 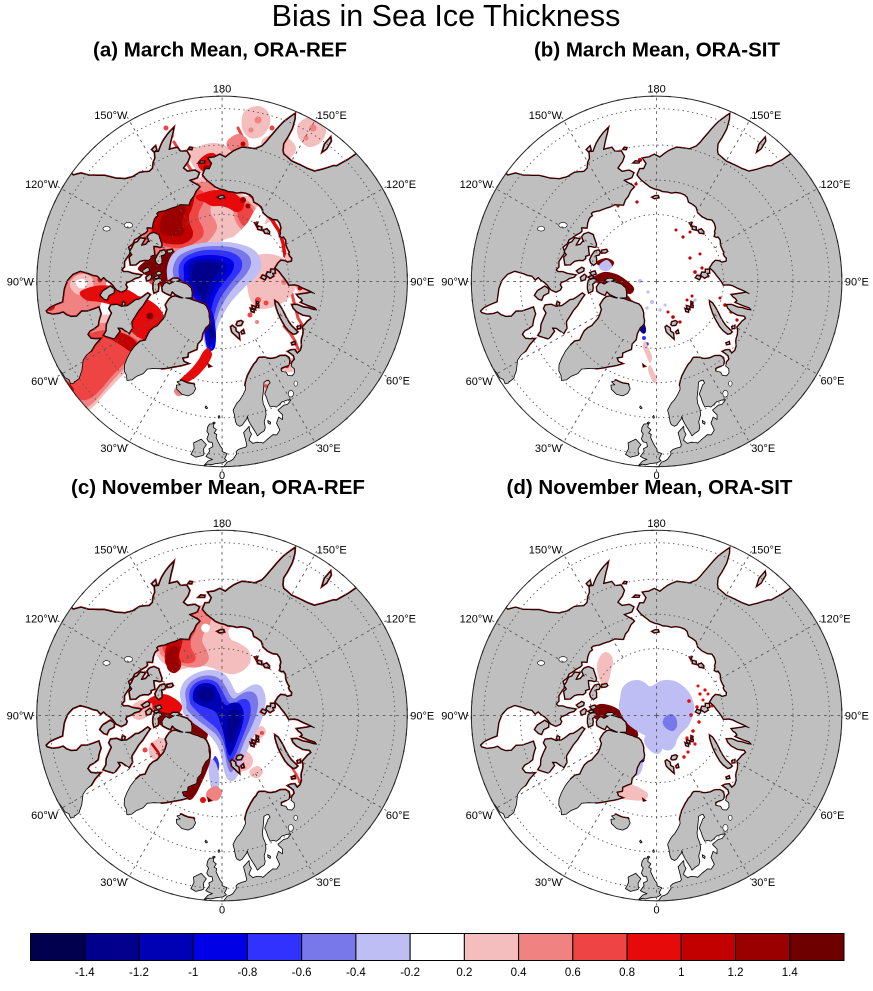 What do you see at coordinates (193, 973) in the screenshot?
I see `svg-text: -1` at bounding box center [193, 973].